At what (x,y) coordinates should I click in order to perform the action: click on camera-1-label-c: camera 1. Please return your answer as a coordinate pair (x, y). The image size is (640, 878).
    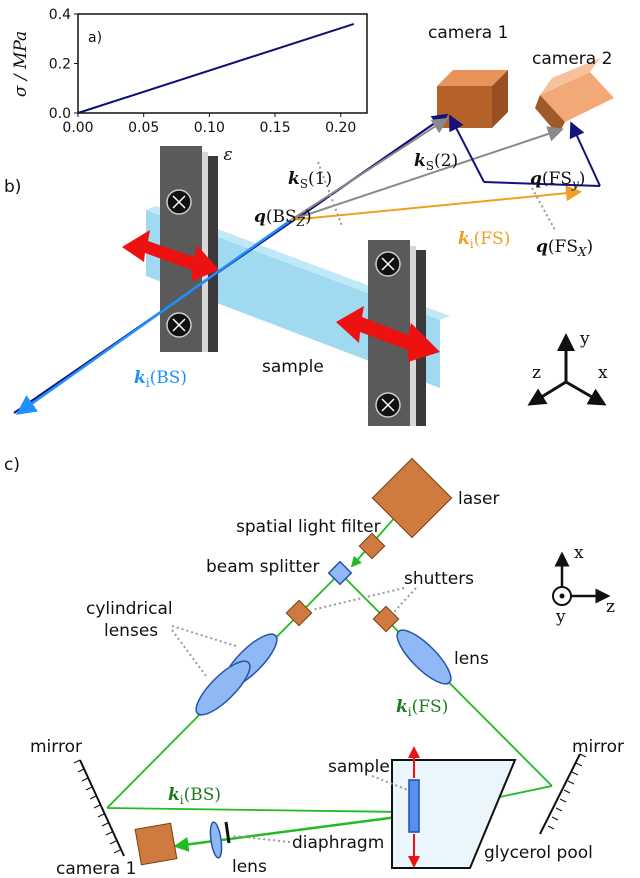
    Looking at the image, I should click on (96, 868).